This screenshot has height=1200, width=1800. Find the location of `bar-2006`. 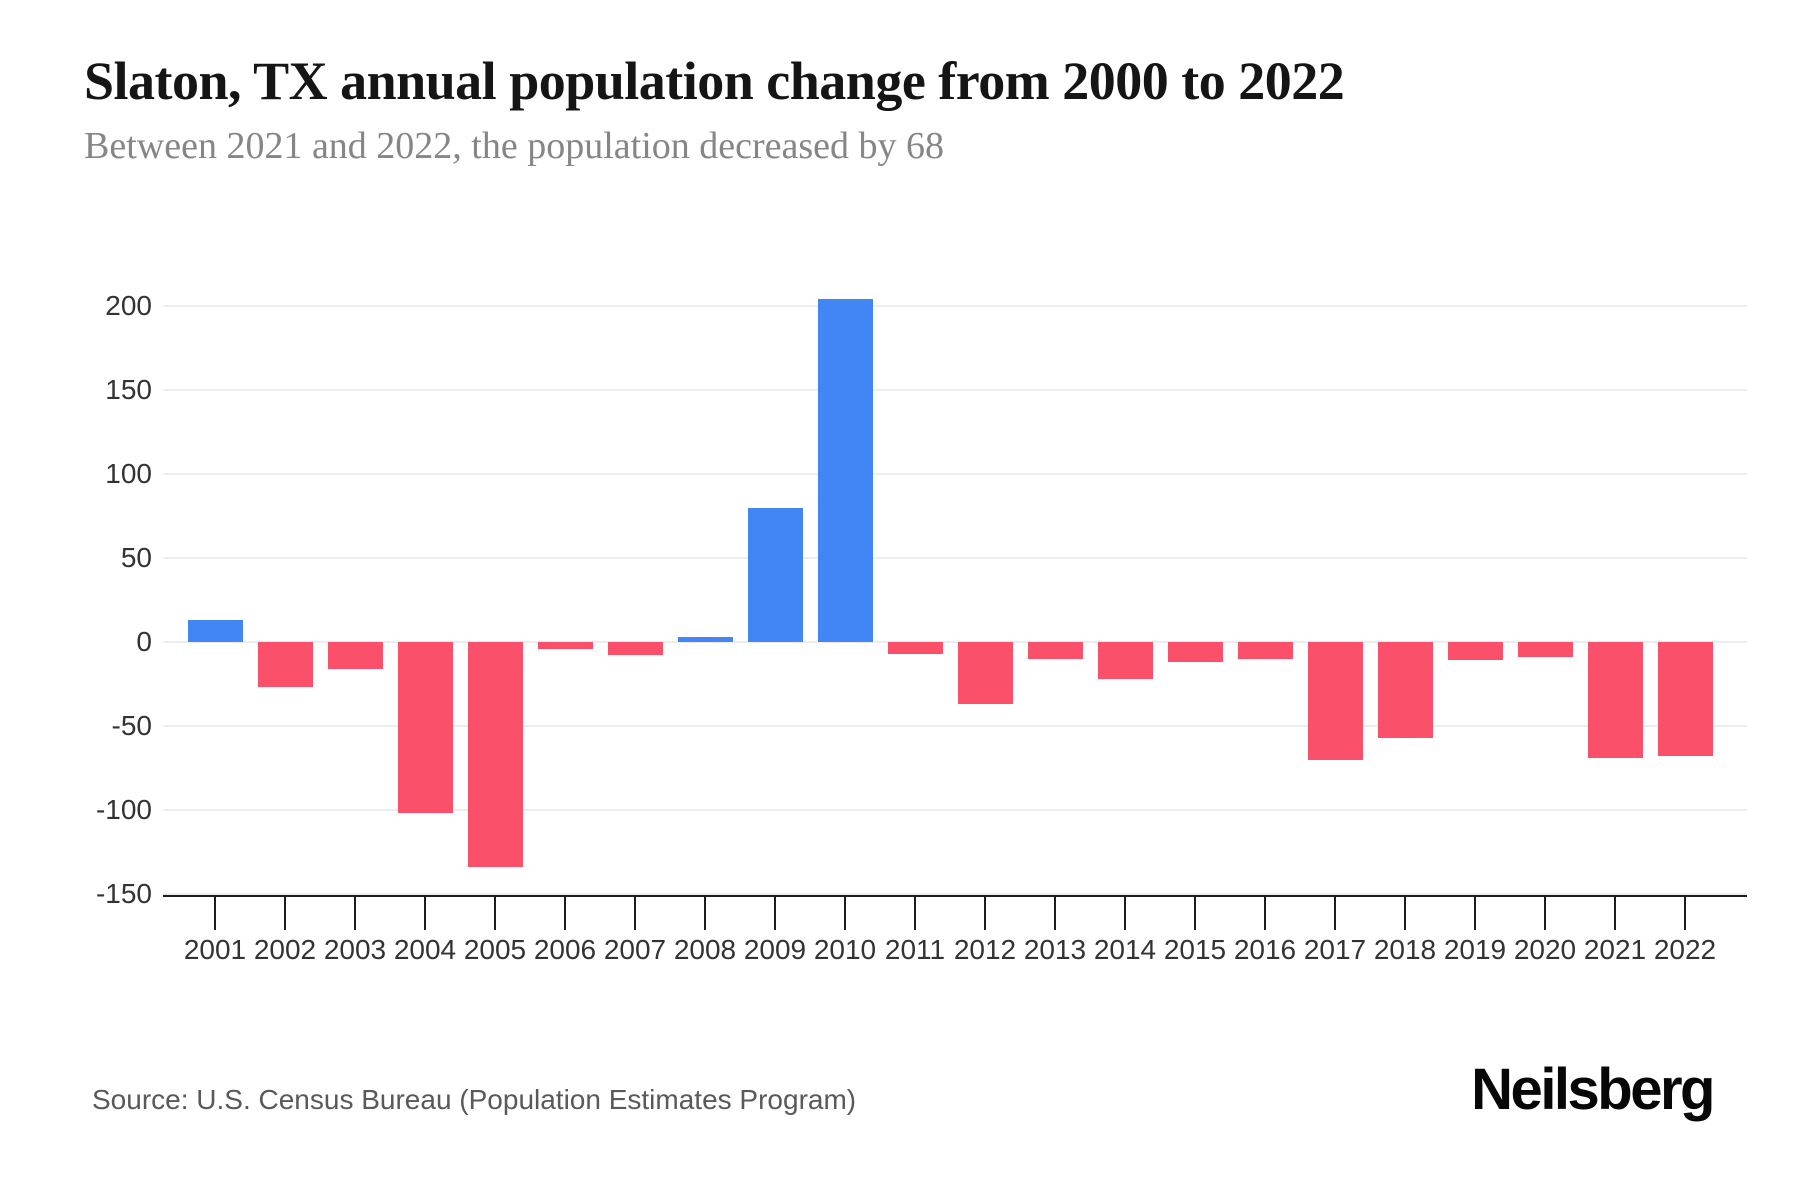

bar-2006 is located at coordinates (565, 645).